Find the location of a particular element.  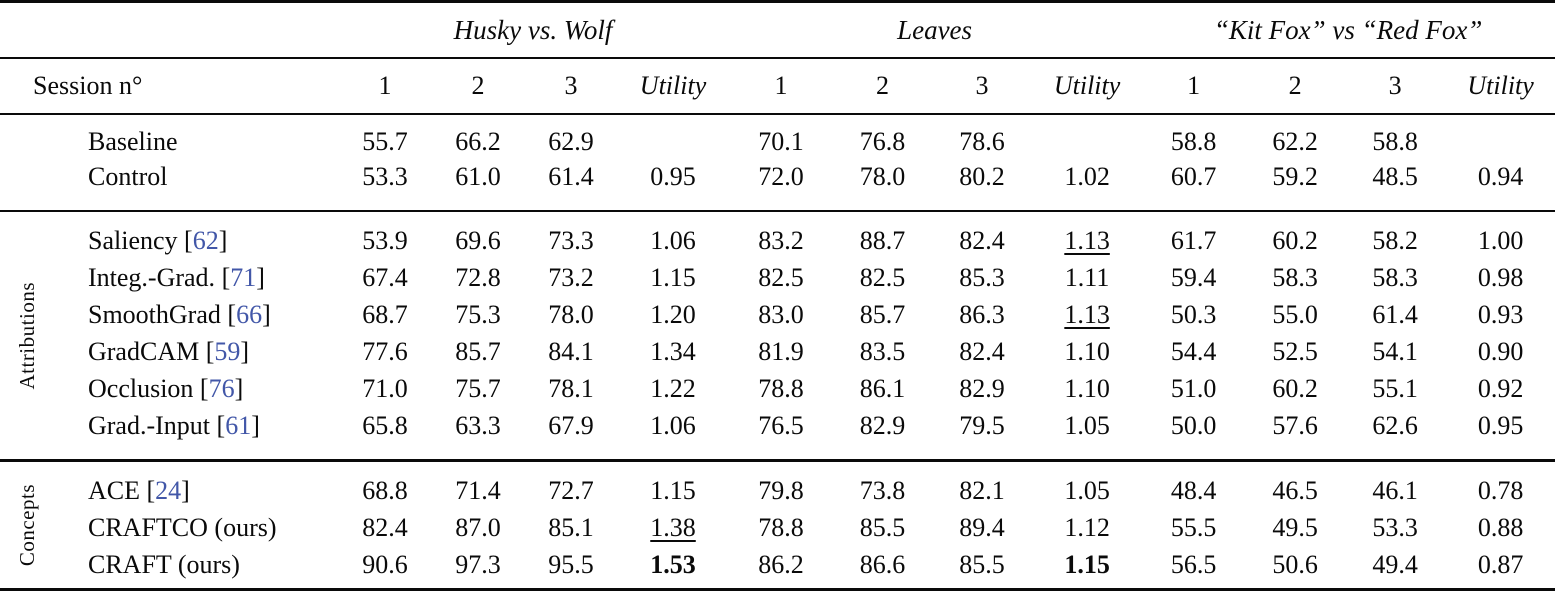

value-cell: 0.93 is located at coordinates (1500, 314).